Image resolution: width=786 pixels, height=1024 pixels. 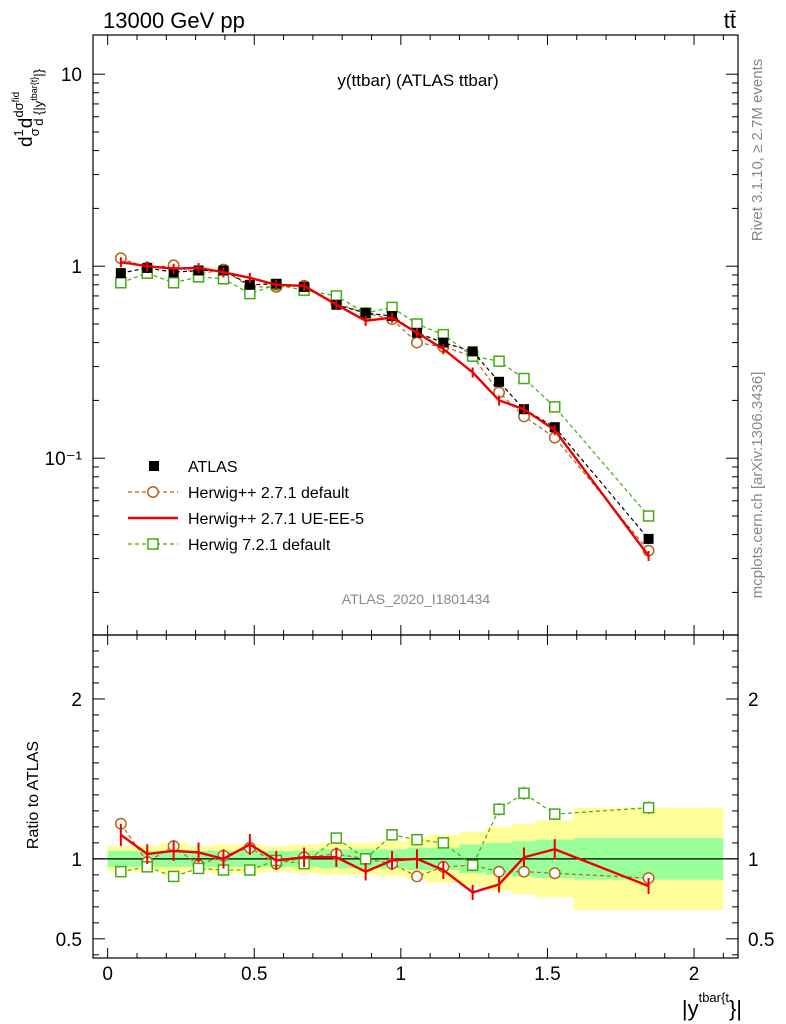 What do you see at coordinates (730, 20) in the screenshot?
I see `header-right: tt̄` at bounding box center [730, 20].